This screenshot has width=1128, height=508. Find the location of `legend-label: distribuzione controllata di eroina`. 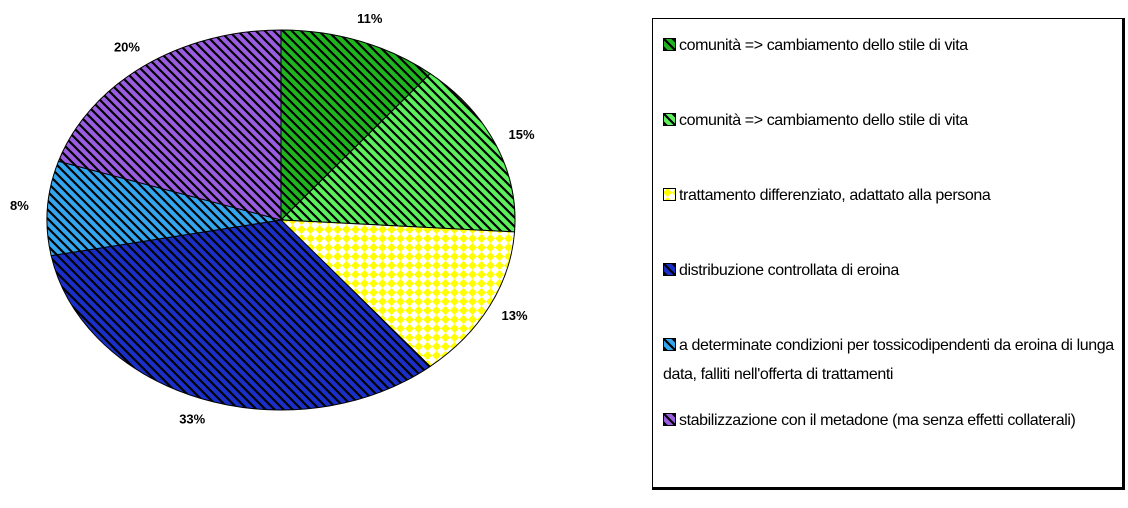

legend-label: distribuzione controllata di eroina is located at coordinates (789, 270).